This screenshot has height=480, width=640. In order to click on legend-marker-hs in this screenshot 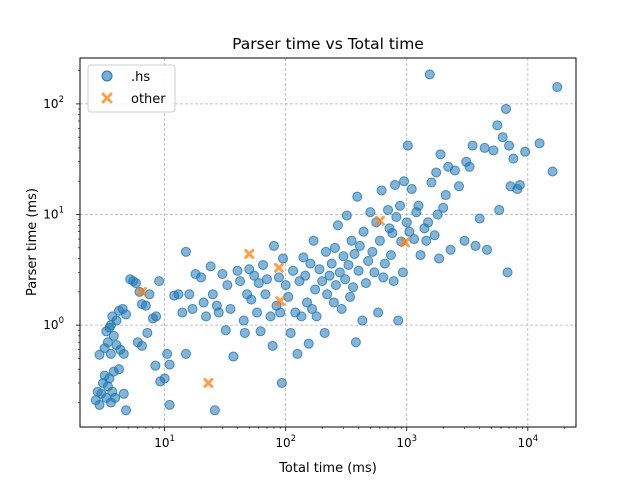, I will do `click(107, 76)`.